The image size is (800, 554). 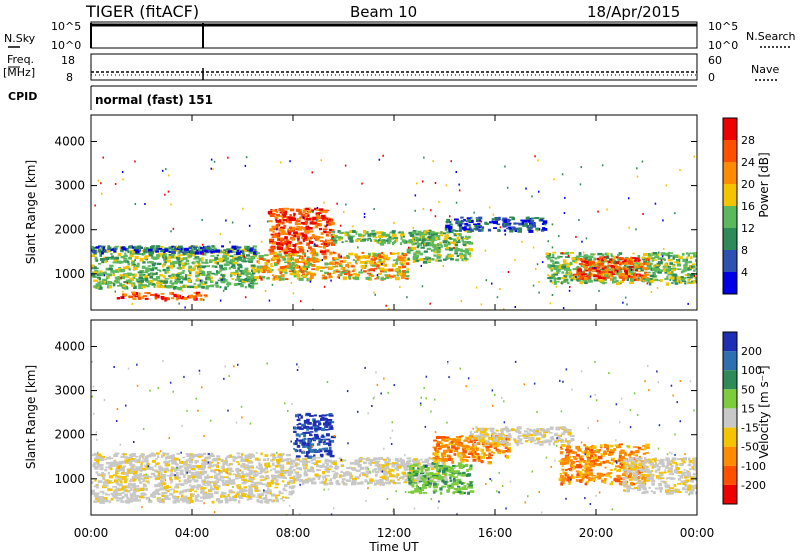 What do you see at coordinates (69, 141) in the screenshot?
I see `y-tick-label: 4000` at bounding box center [69, 141].